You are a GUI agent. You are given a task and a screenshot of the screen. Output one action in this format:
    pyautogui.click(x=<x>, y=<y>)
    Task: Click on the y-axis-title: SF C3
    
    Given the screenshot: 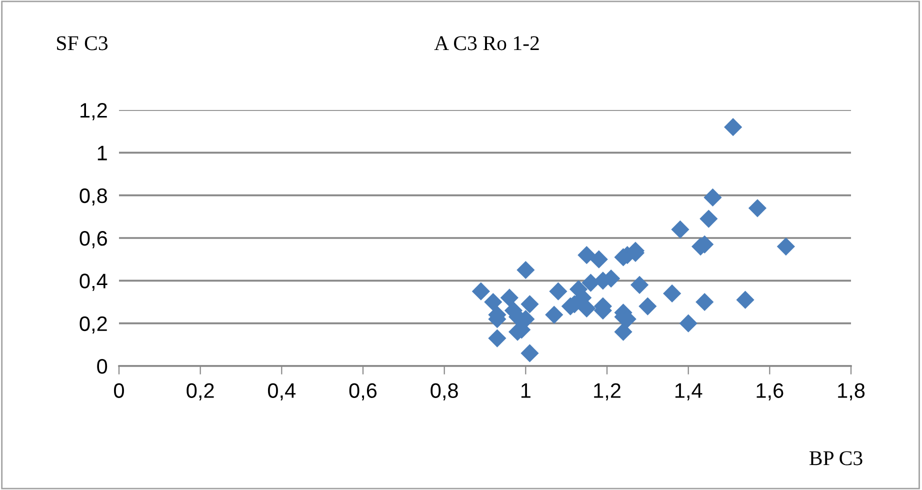 What is the action you would take?
    pyautogui.click(x=82, y=43)
    